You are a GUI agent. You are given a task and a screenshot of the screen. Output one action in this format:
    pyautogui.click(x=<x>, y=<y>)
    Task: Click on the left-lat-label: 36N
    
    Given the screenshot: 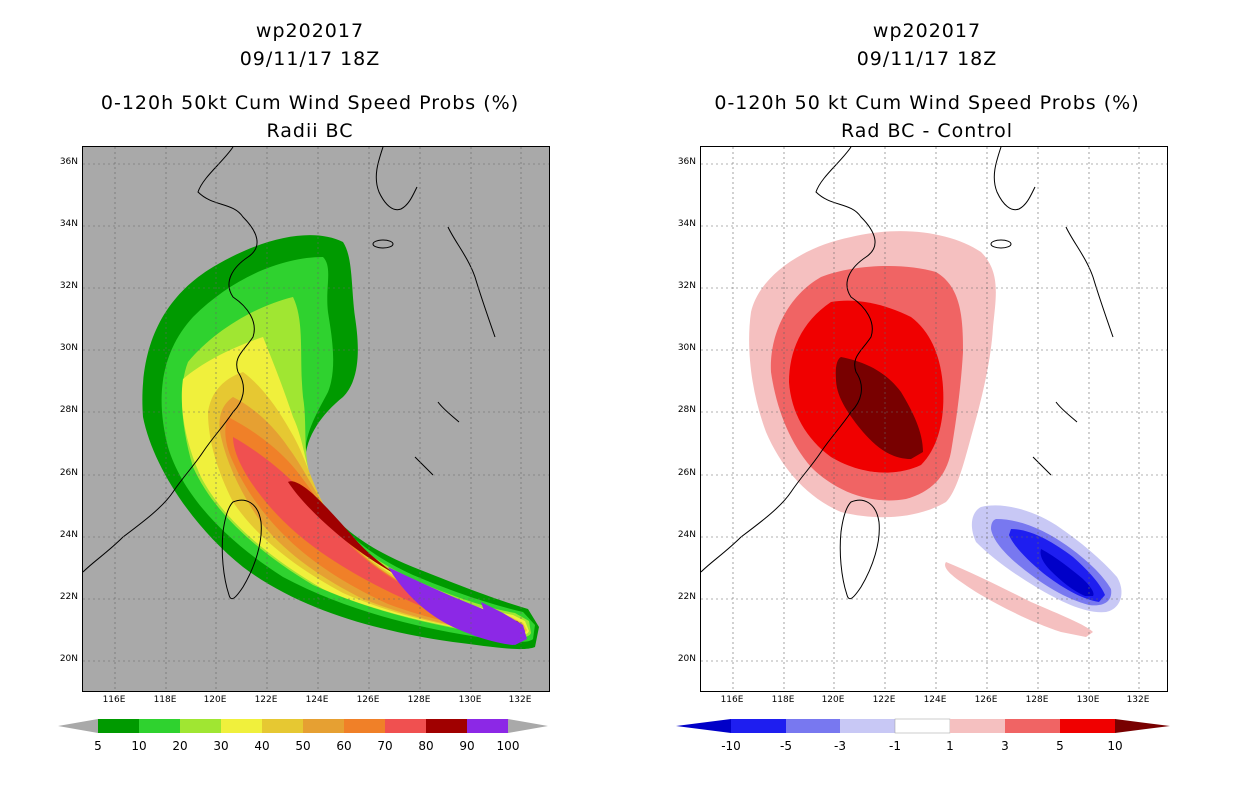 What is the action you would take?
    pyautogui.click(x=68, y=162)
    